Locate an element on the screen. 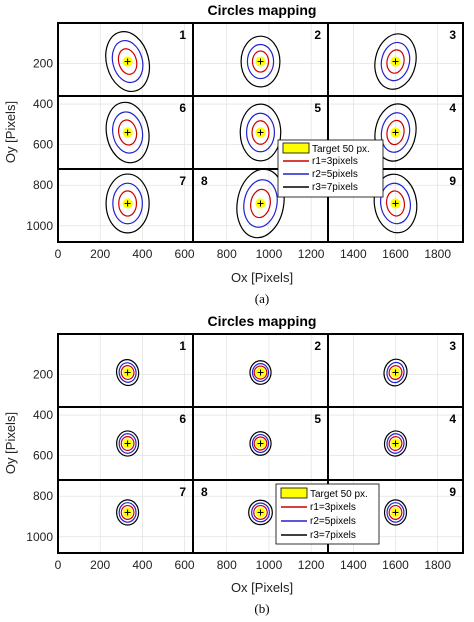 This screenshot has width=474, height=622. legend-entry-r2: r2=5pixels is located at coordinates (335, 174).